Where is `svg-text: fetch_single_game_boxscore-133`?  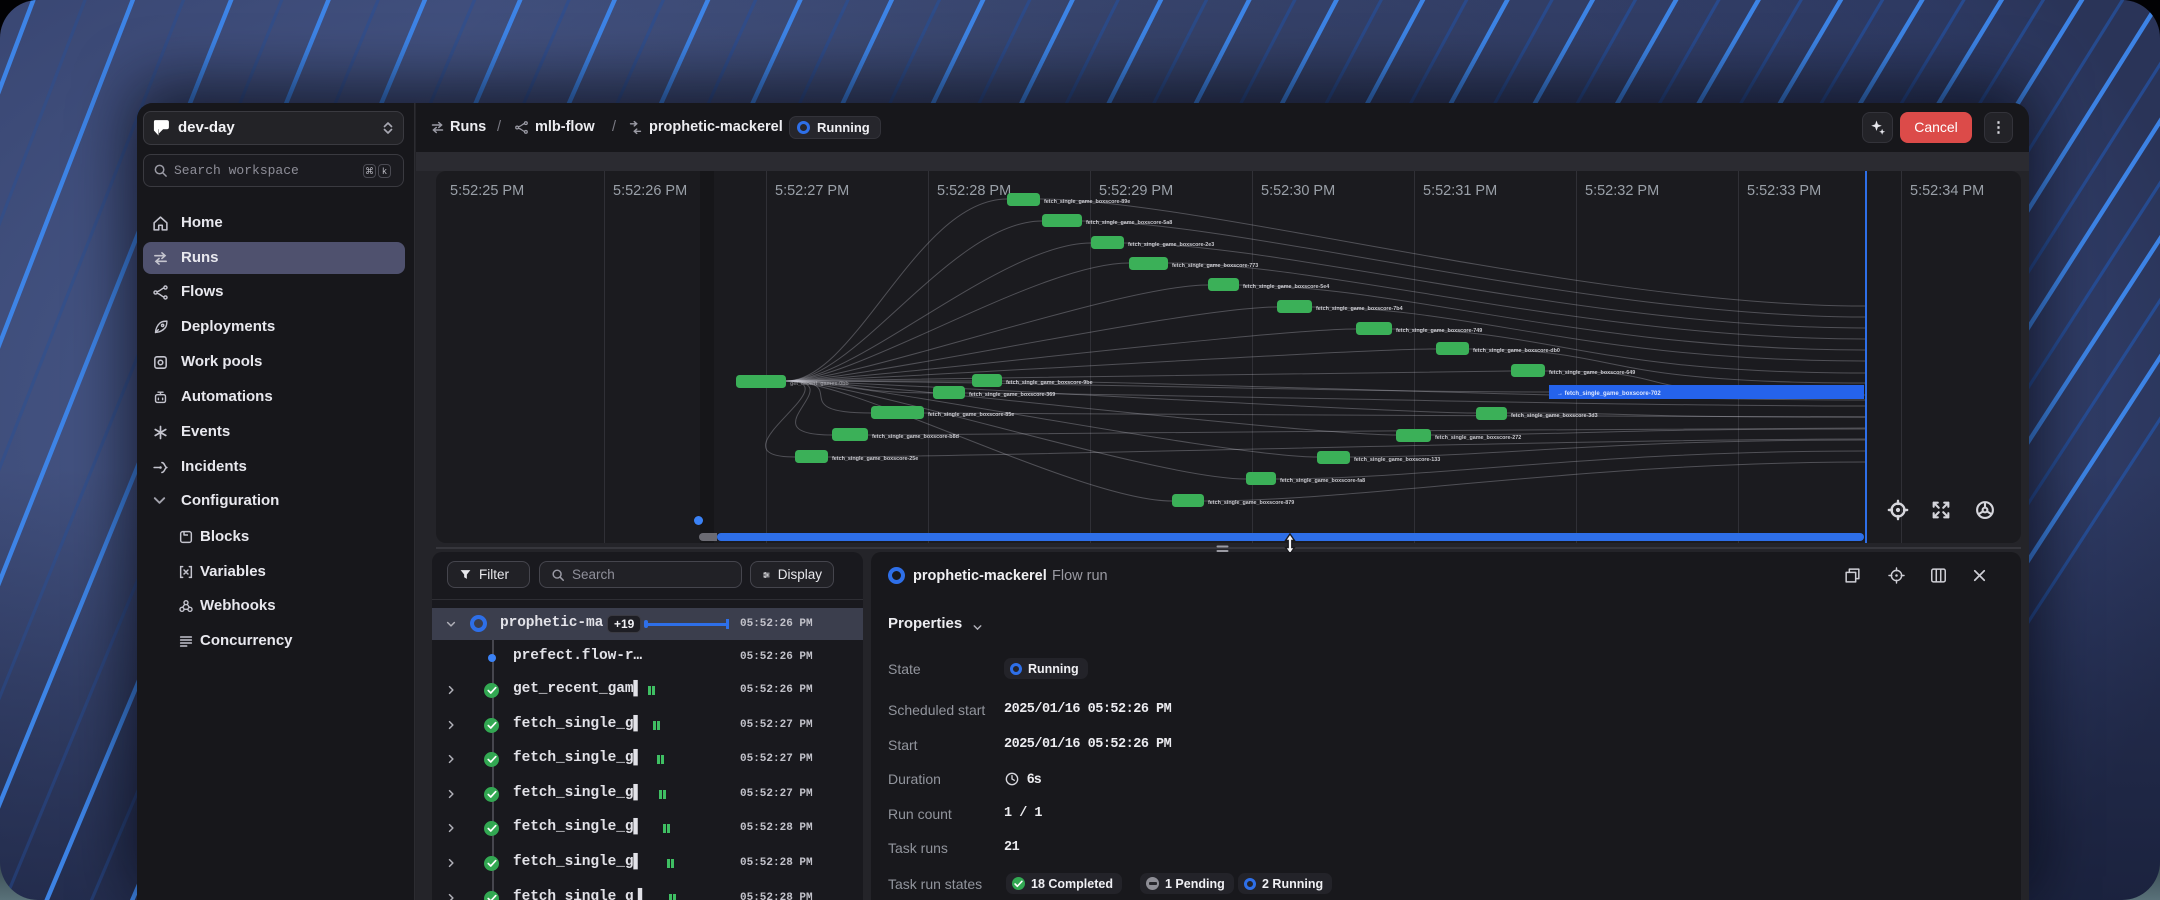 svg-text: fetch_single_game_boxscore-133 is located at coordinates (1397, 460).